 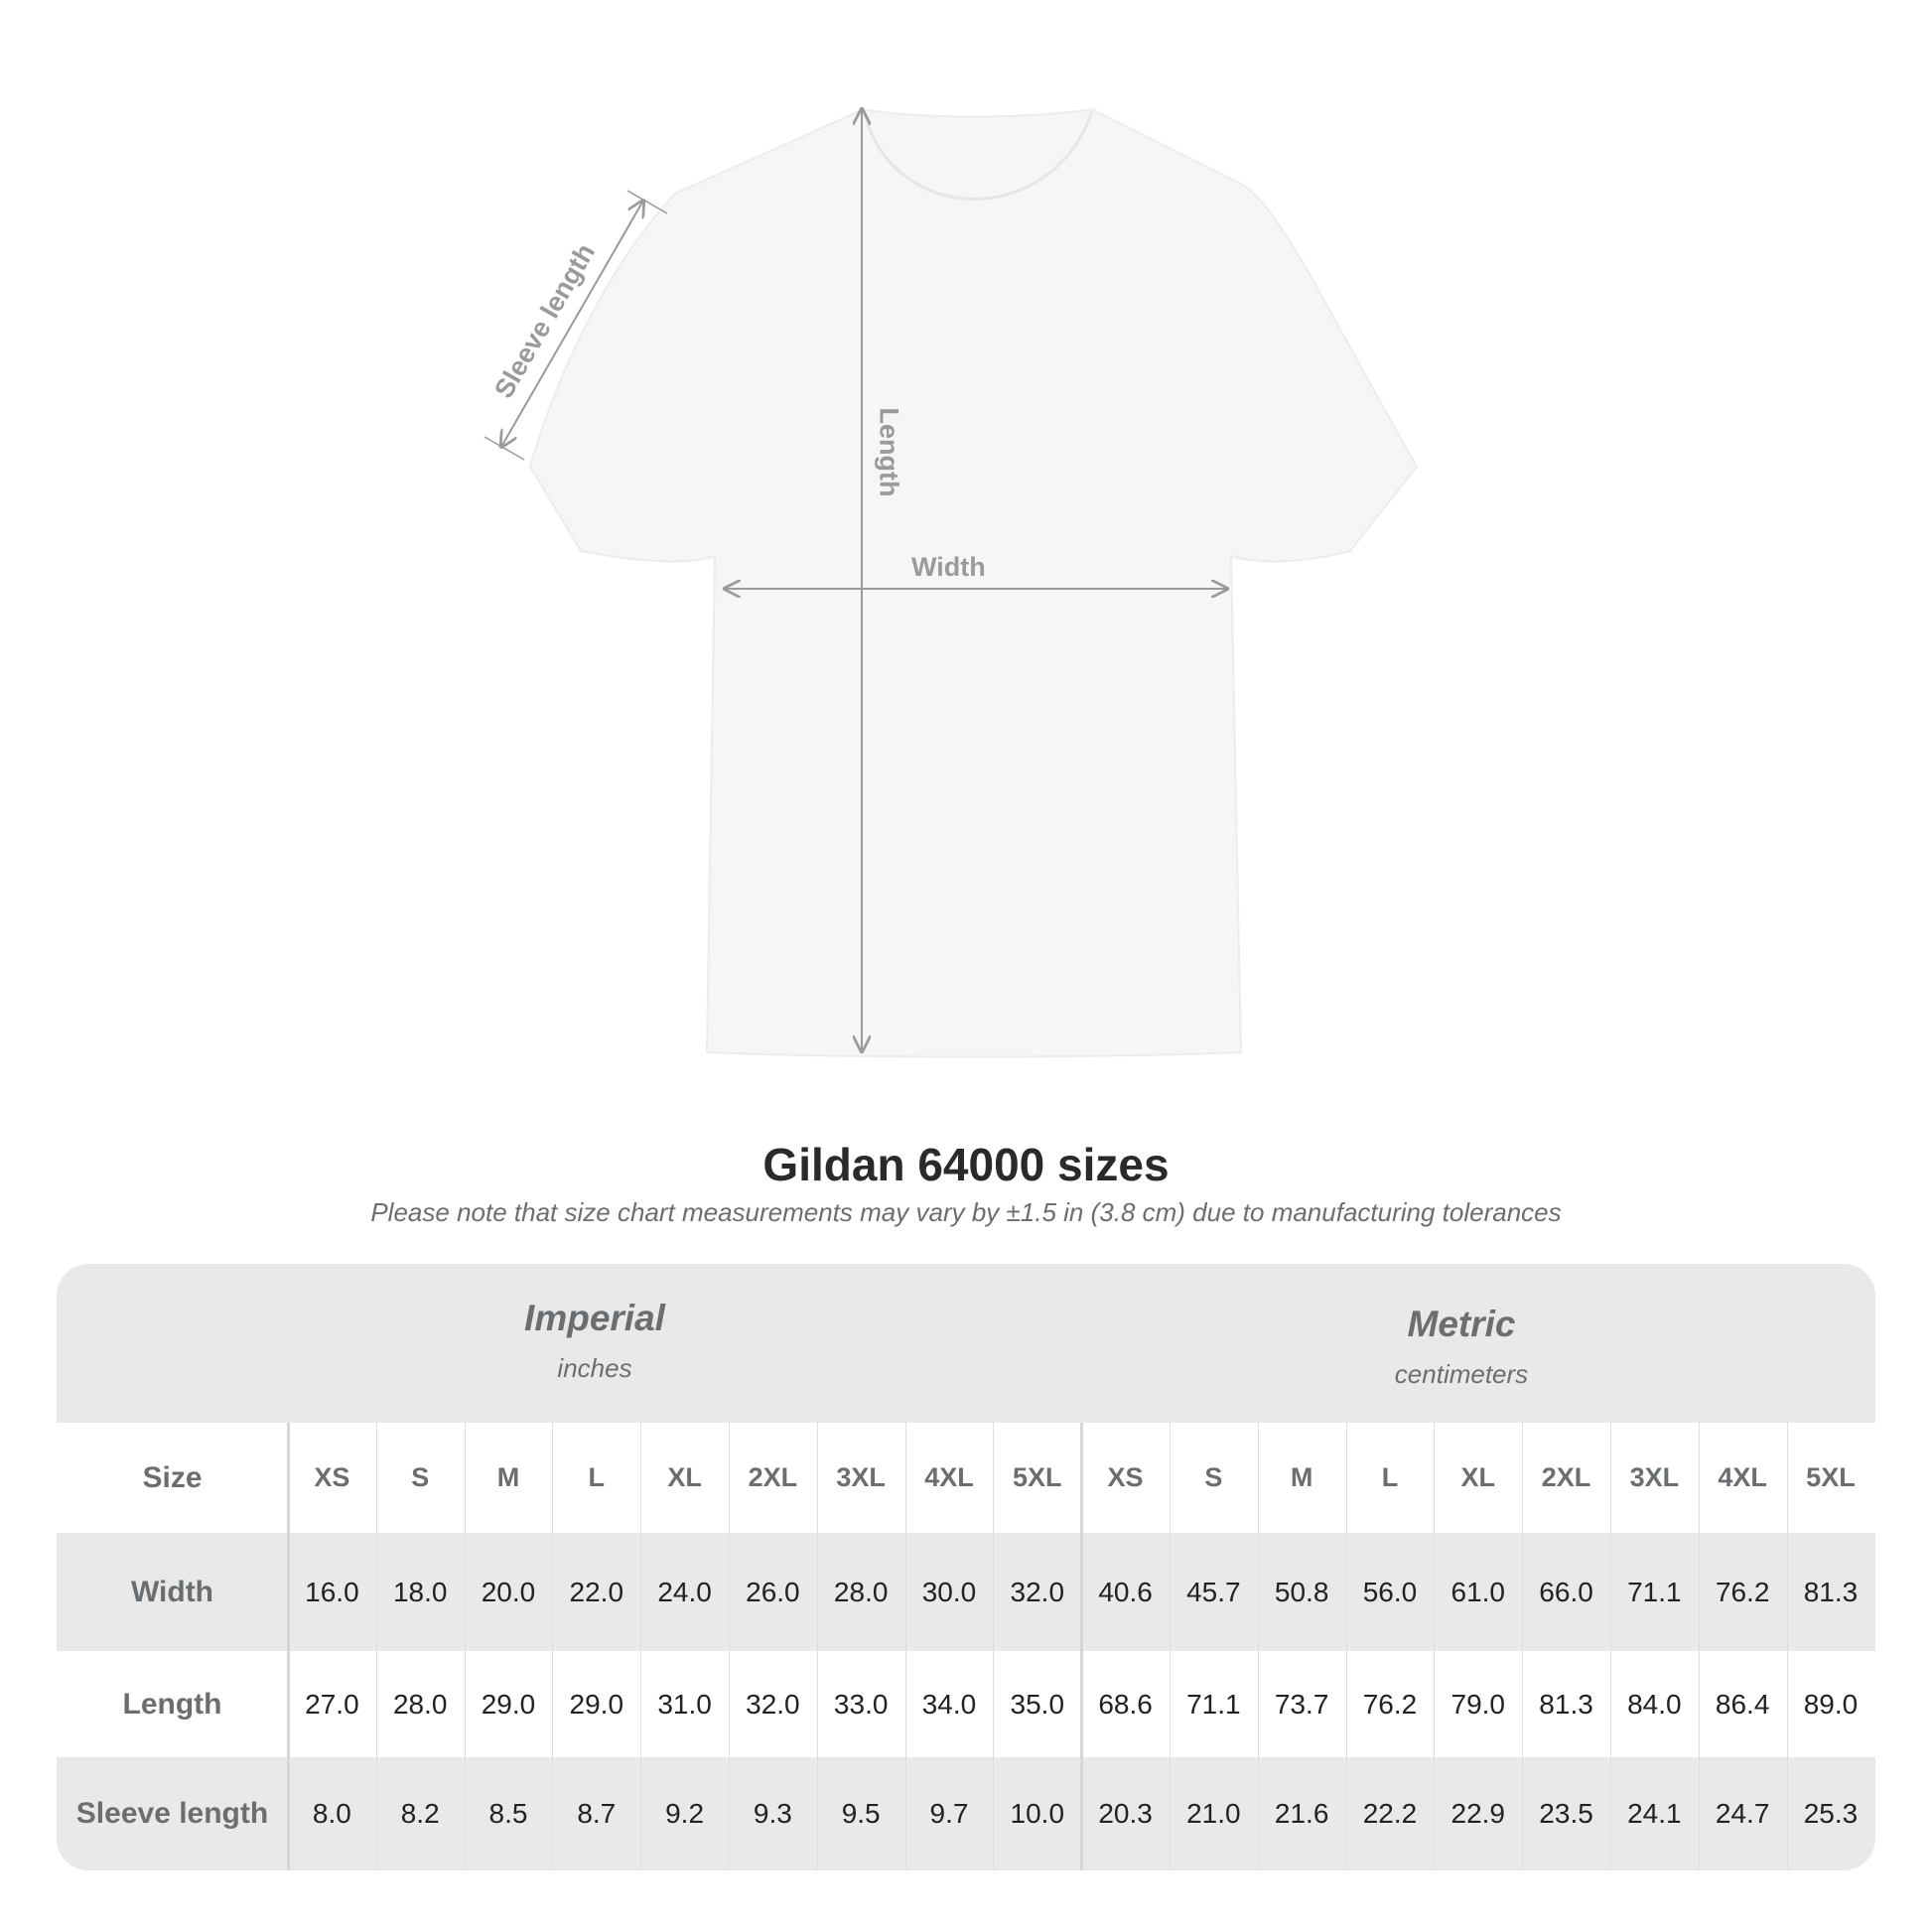 What do you see at coordinates (504, 448) in the screenshot?
I see `sleeve-tick-bottom` at bounding box center [504, 448].